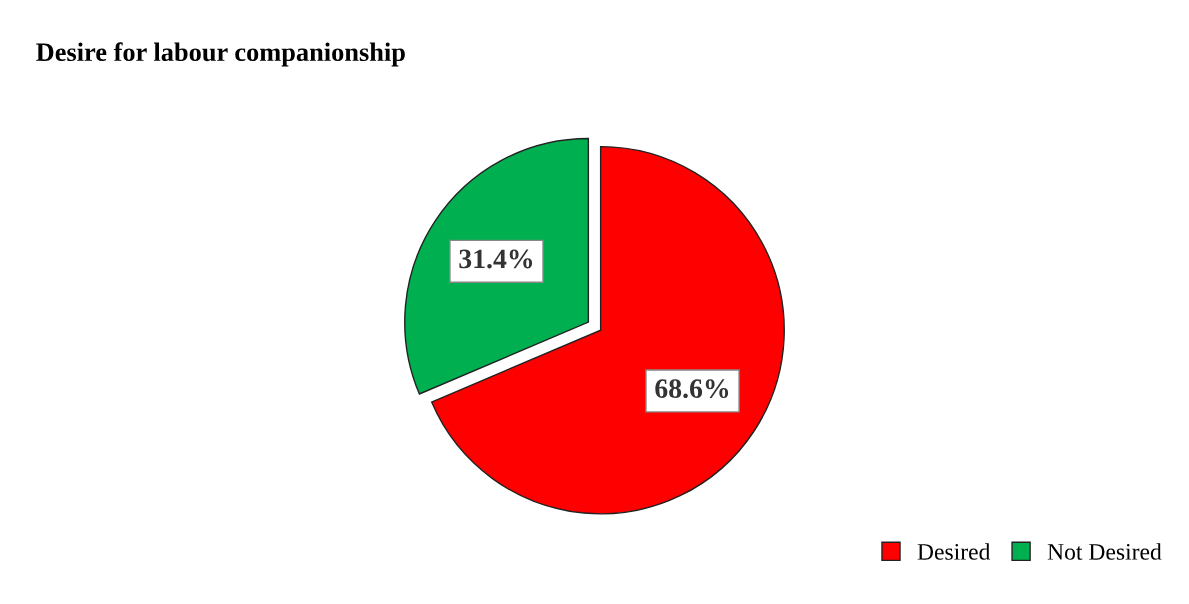 The image size is (1189, 604). I want to click on chart-title: Desire for labour companionship, so click(220, 54).